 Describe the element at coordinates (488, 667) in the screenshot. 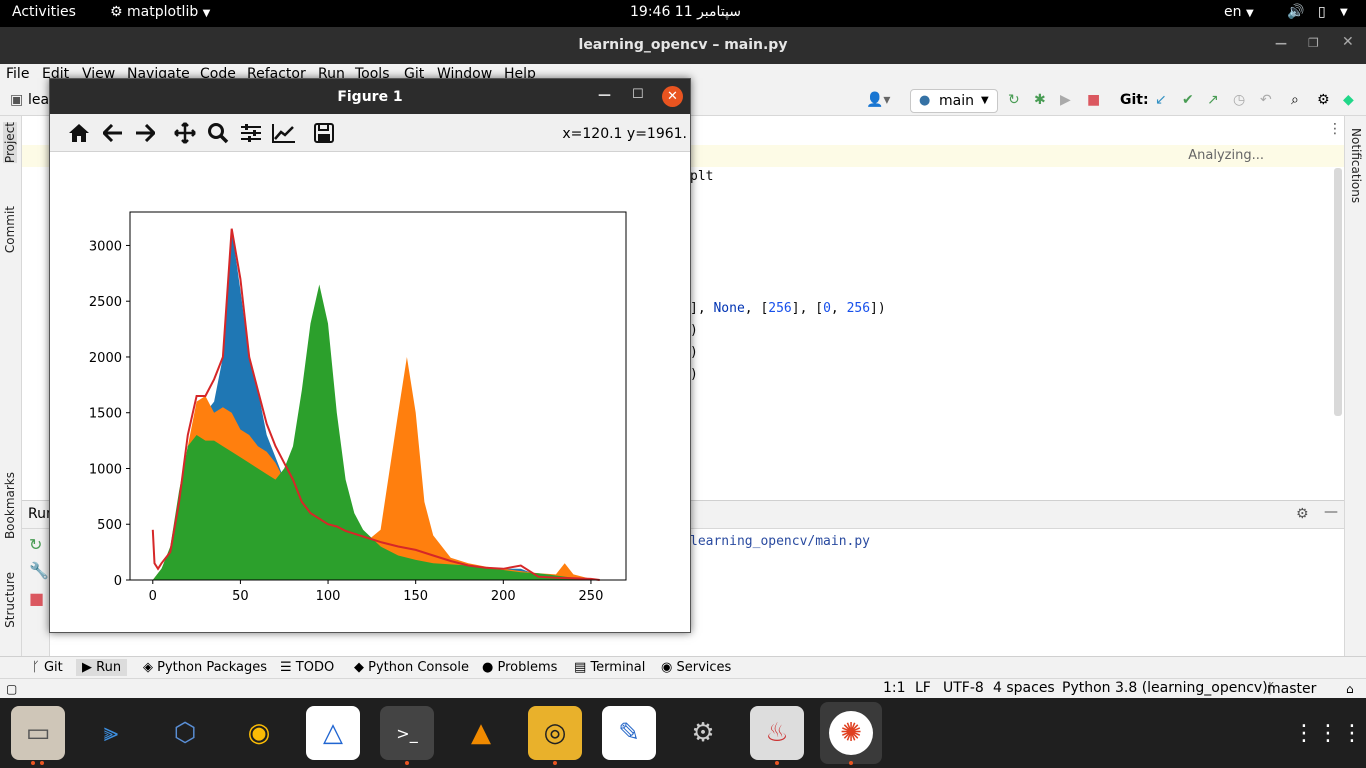

I see `problems-icon: ●` at that location.